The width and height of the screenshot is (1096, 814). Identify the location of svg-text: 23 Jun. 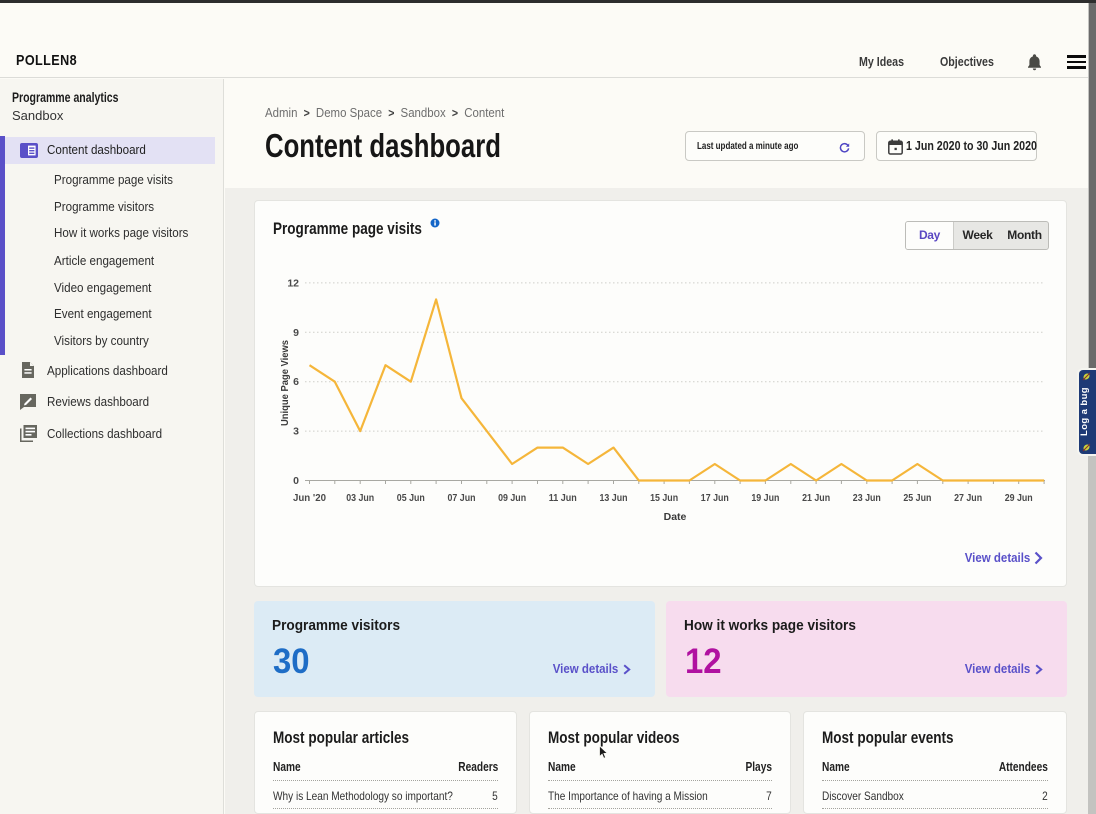
(867, 498).